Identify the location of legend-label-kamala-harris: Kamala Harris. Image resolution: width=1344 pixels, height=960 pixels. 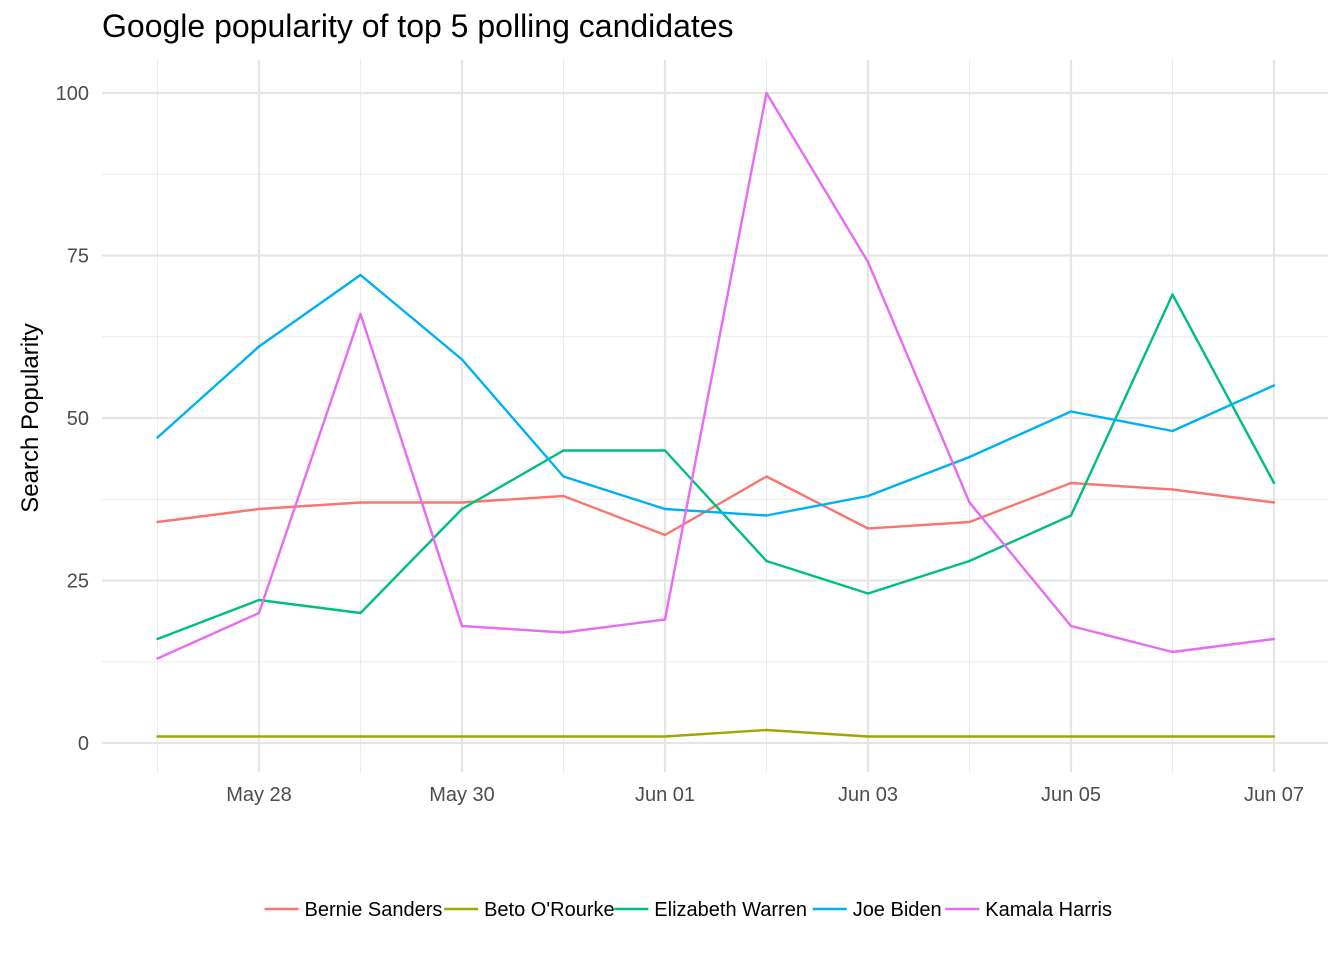
(1048, 910).